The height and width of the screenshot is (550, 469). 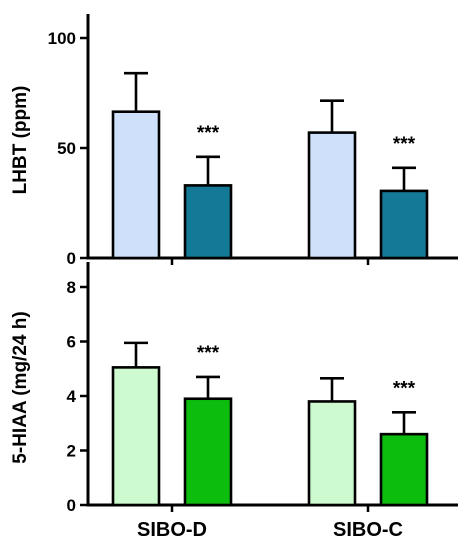 I want to click on y-tick-label: 4, so click(x=72, y=396).